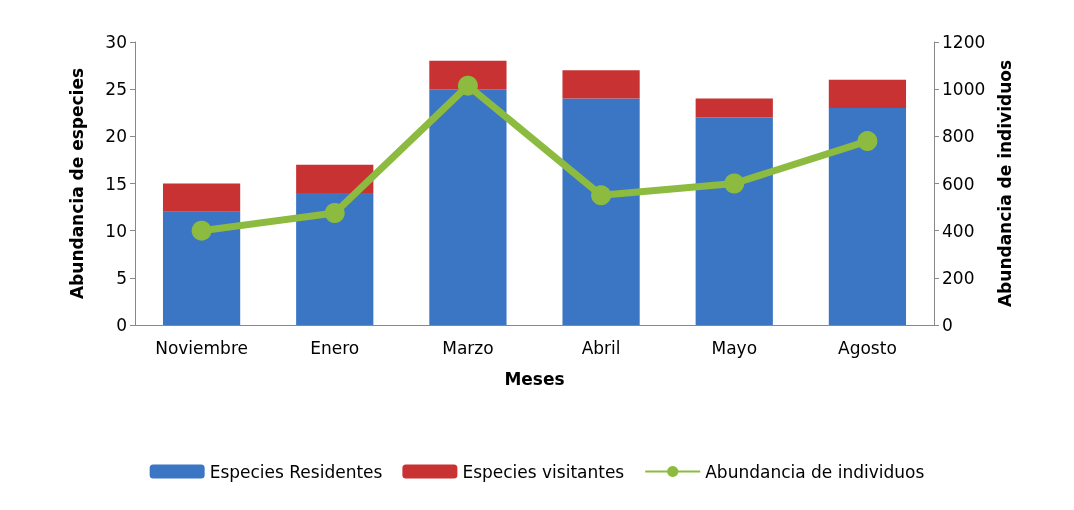  Describe the element at coordinates (815, 471) in the screenshot. I see `legend-label: Abundancia de individuos` at that location.